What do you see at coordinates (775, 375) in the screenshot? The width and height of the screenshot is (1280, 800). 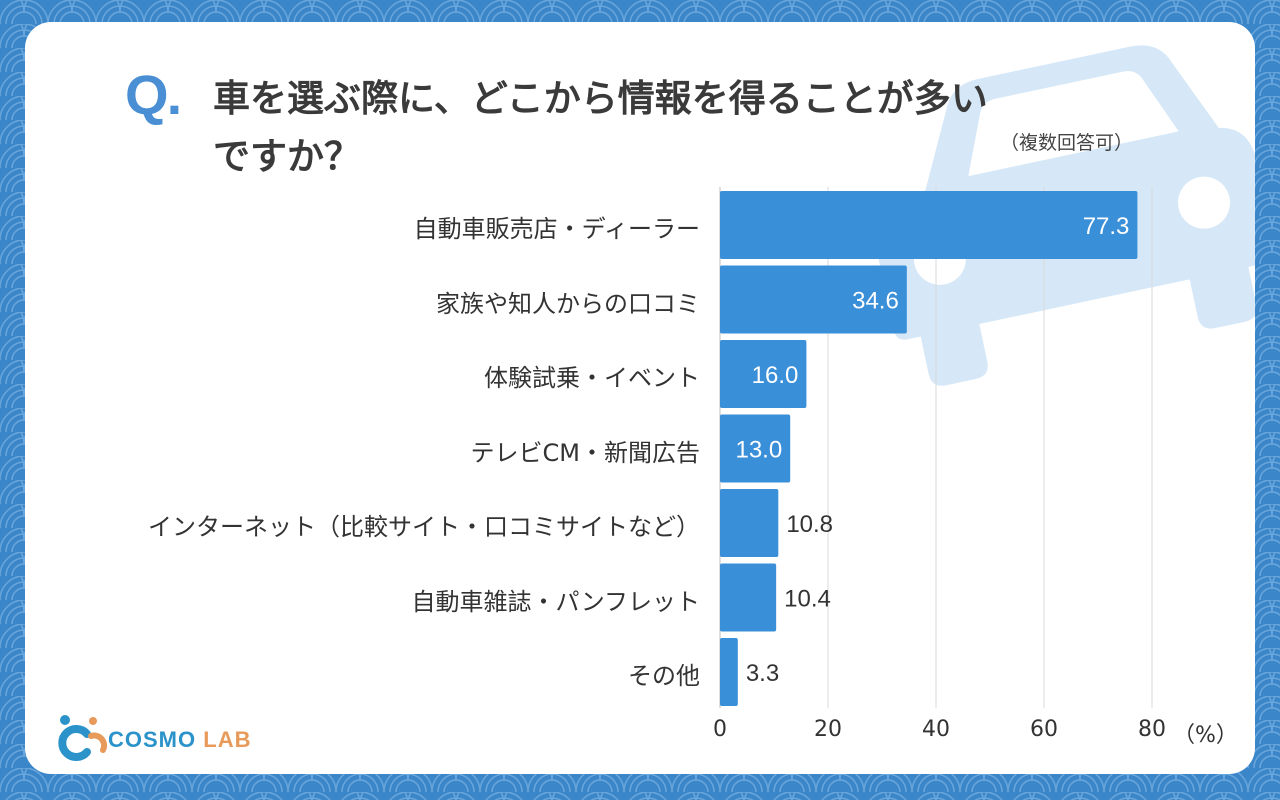 I see `bar-value-label-2: 16.0` at bounding box center [775, 375].